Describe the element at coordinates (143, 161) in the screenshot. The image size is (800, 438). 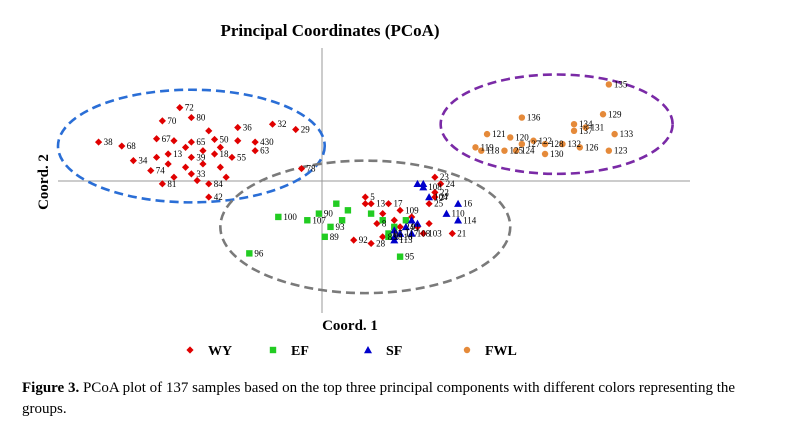
I see `wy-point-label: 34` at that location.